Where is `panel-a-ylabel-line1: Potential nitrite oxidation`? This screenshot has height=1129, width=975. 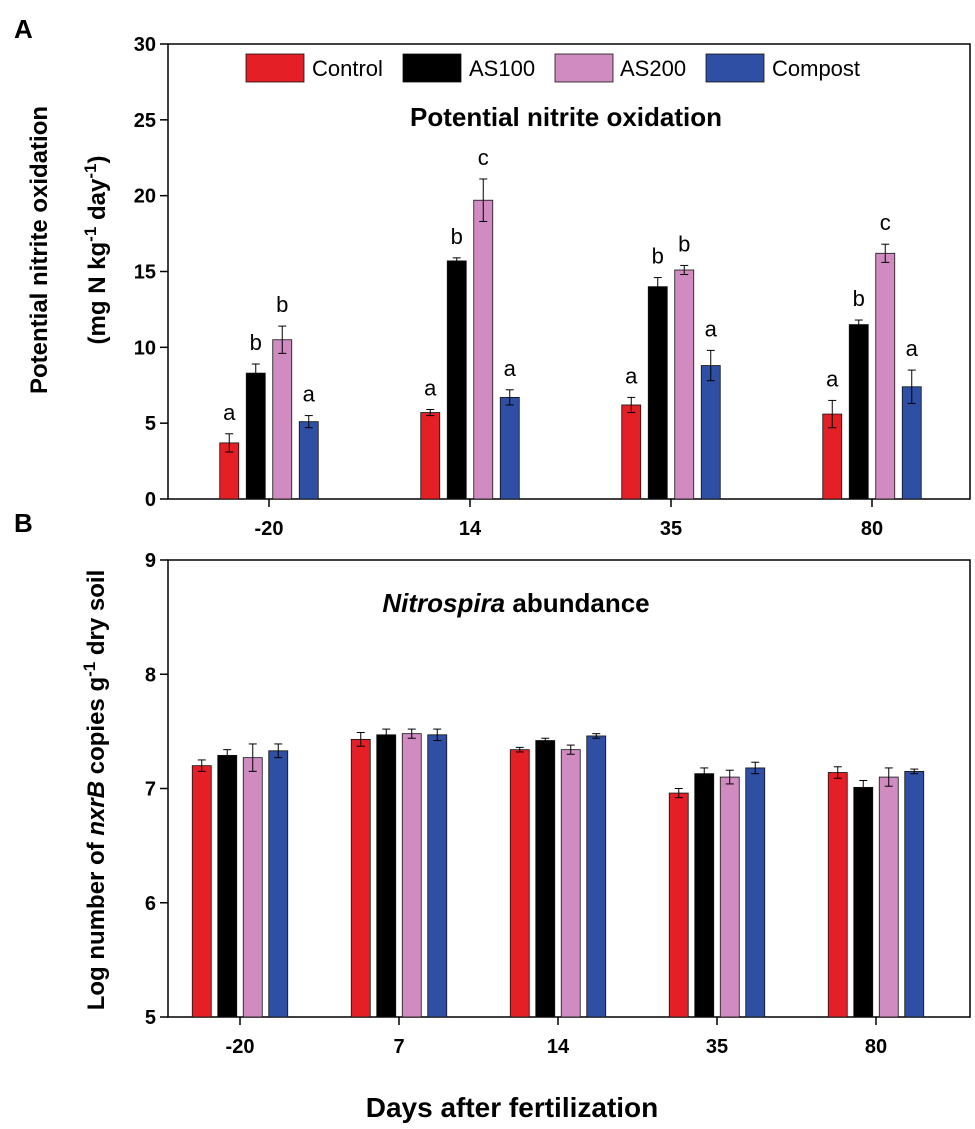 panel-a-ylabel-line1: Potential nitrite oxidation is located at coordinates (39, 250).